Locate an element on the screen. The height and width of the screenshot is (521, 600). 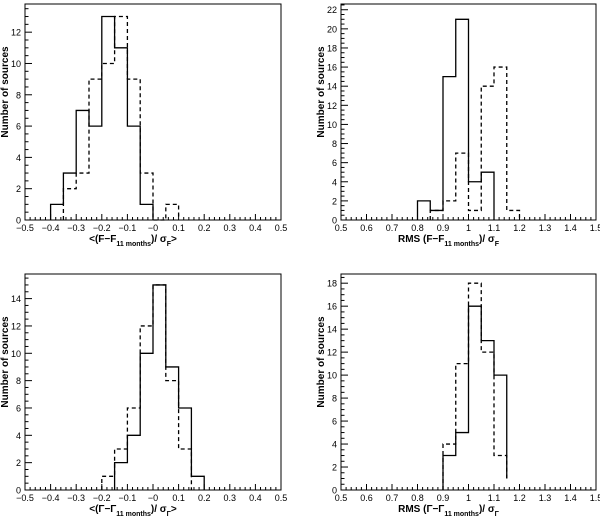
x-tick-label: −0.5 is located at coordinates (25, 498).